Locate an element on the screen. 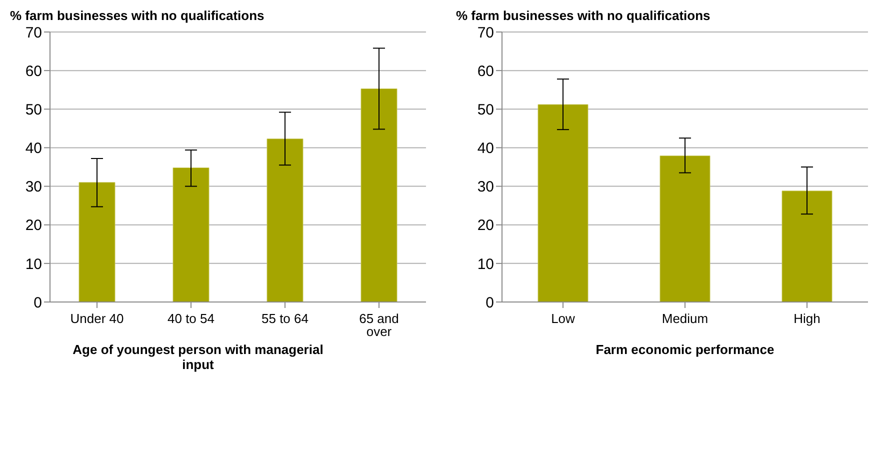  x-tick-label: High is located at coordinates (807, 318).